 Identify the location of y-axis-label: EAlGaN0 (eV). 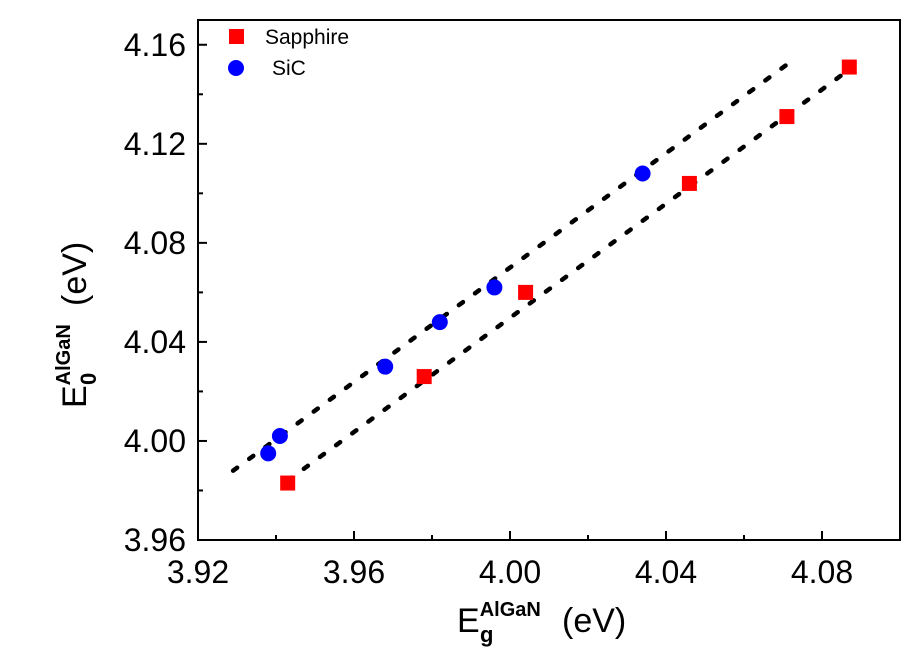
(77, 325).